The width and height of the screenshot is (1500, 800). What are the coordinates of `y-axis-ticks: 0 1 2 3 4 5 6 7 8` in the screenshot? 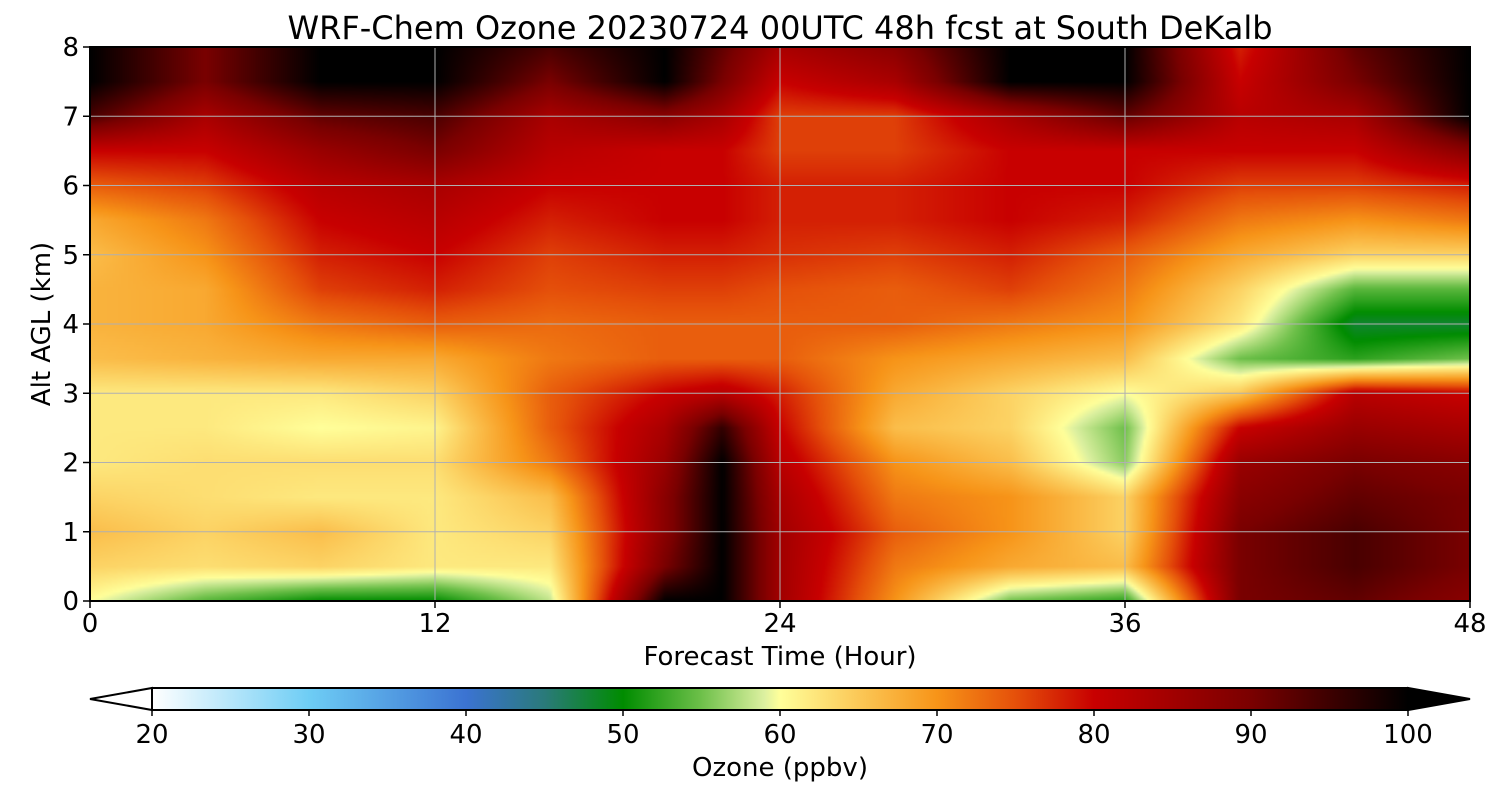 It's located at (76, 325).